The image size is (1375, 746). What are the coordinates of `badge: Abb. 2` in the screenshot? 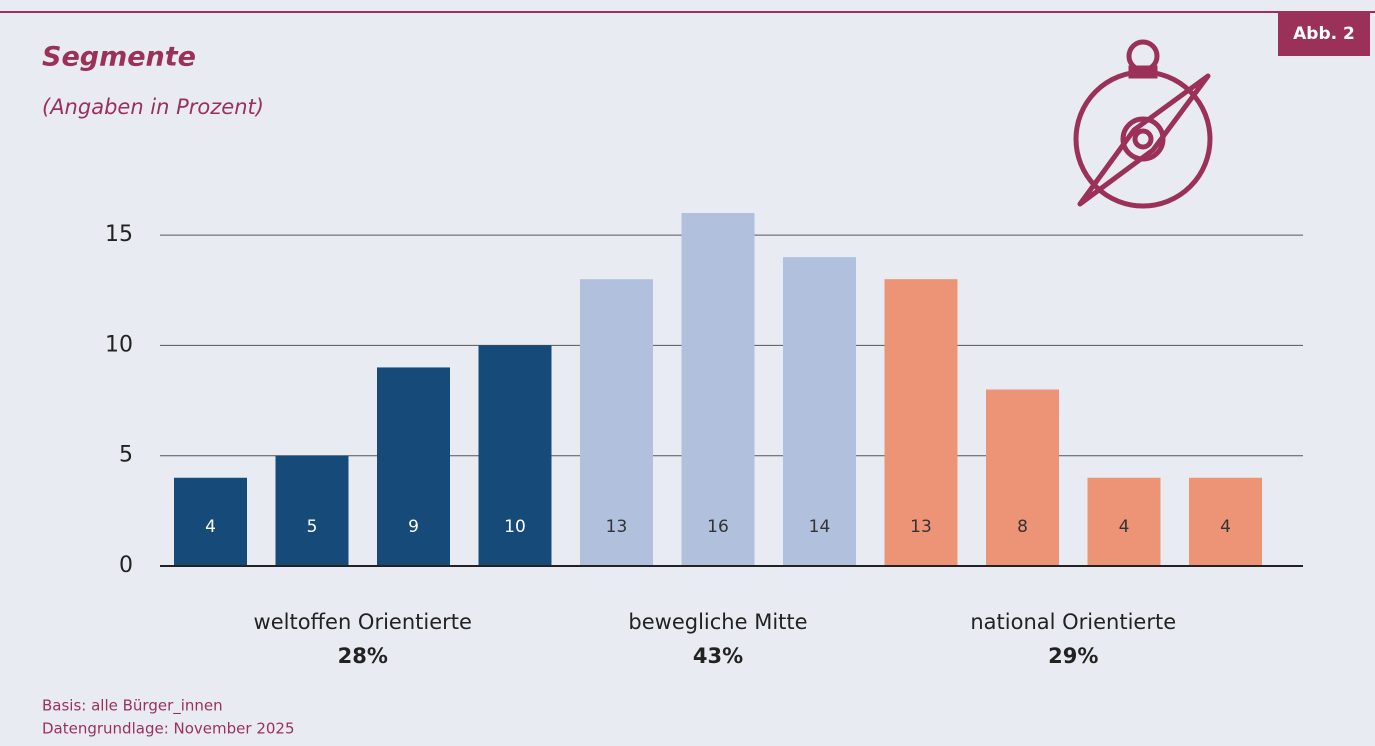 It's located at (1324, 34).